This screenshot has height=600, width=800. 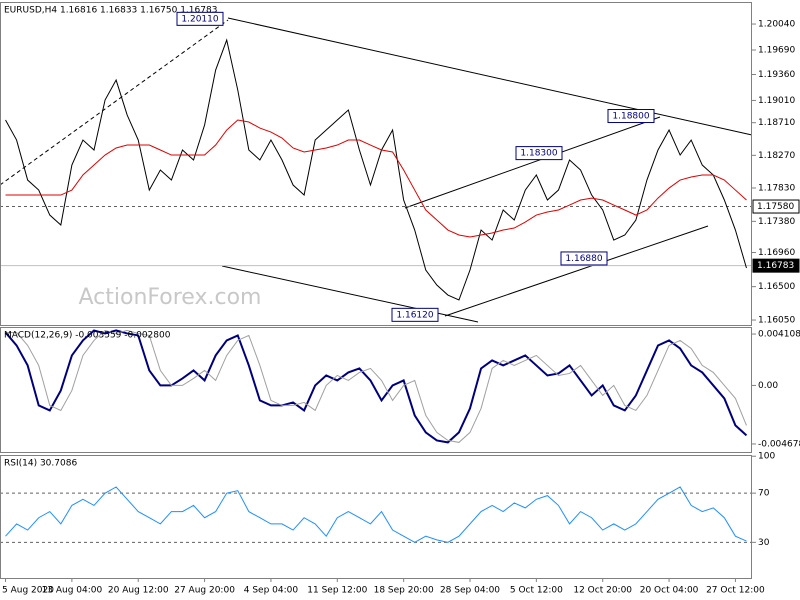 What do you see at coordinates (776, 253) in the screenshot?
I see `y-tick-label: 1.16960` at bounding box center [776, 253].